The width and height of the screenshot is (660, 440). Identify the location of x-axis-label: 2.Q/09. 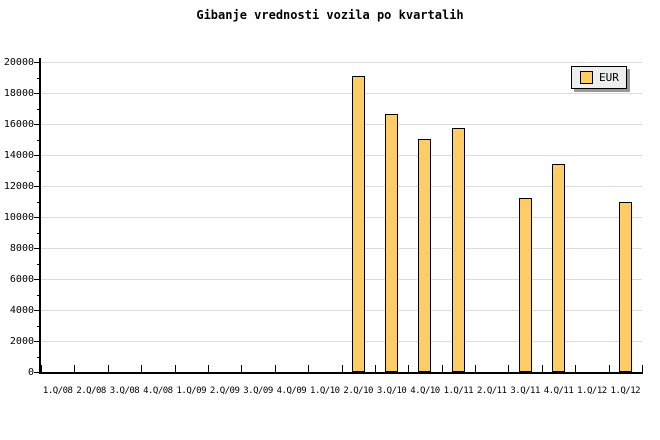
(224, 391).